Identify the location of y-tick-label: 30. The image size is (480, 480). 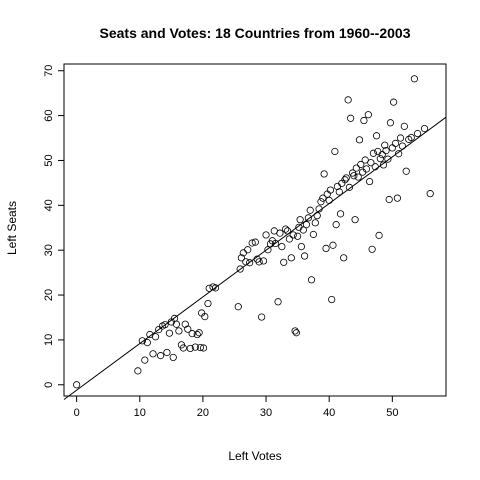
(49, 250).